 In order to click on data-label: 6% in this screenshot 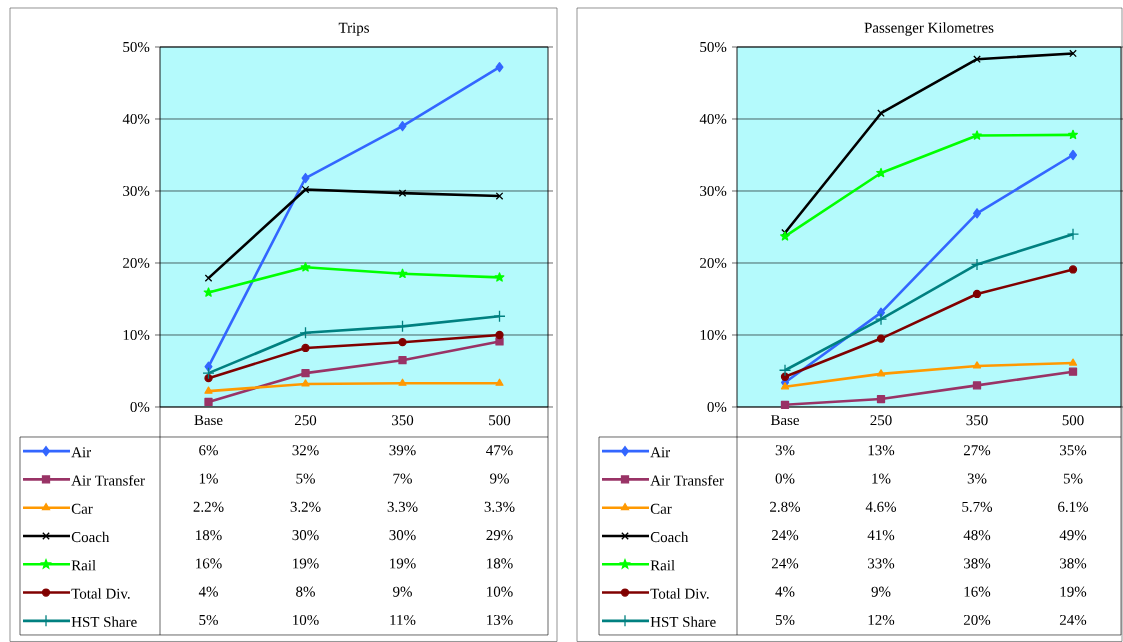, I will do `click(208, 450)`.